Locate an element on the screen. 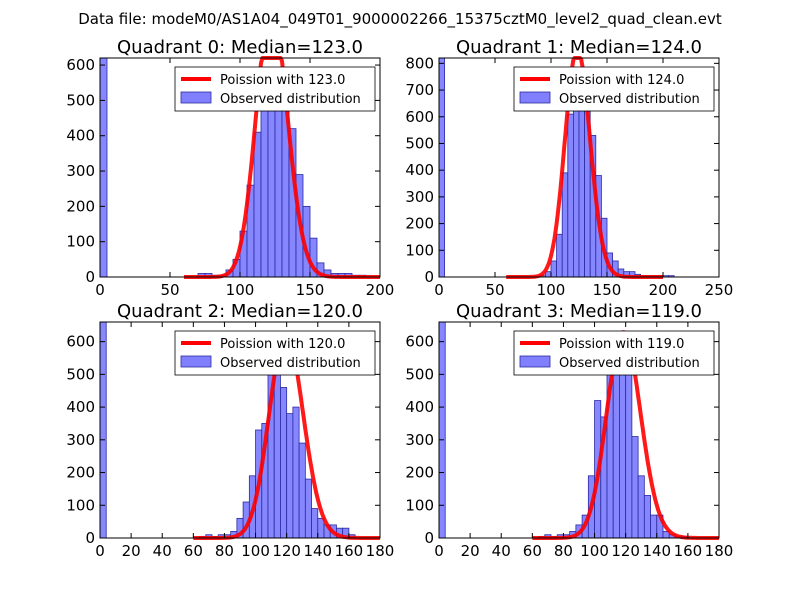 Image resolution: width=800 pixels, height=604 pixels. x-axis: 0 50 100 150 200 250 is located at coordinates (583, 178).